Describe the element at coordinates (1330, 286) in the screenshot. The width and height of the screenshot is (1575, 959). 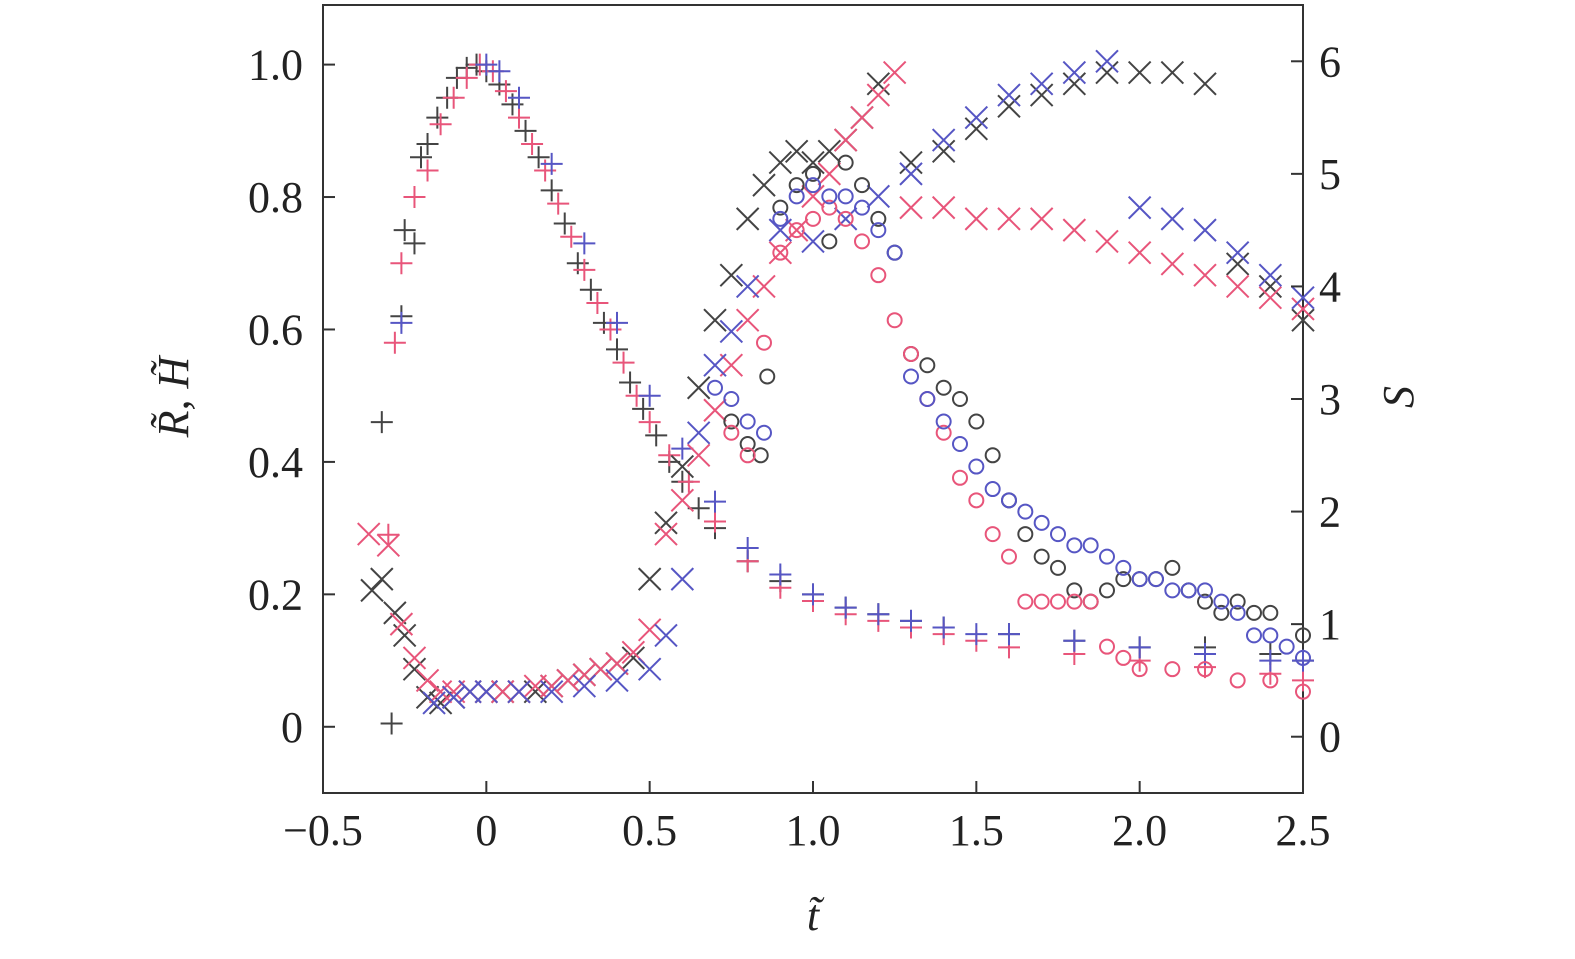
I see `y-right-tick-label: 4` at that location.